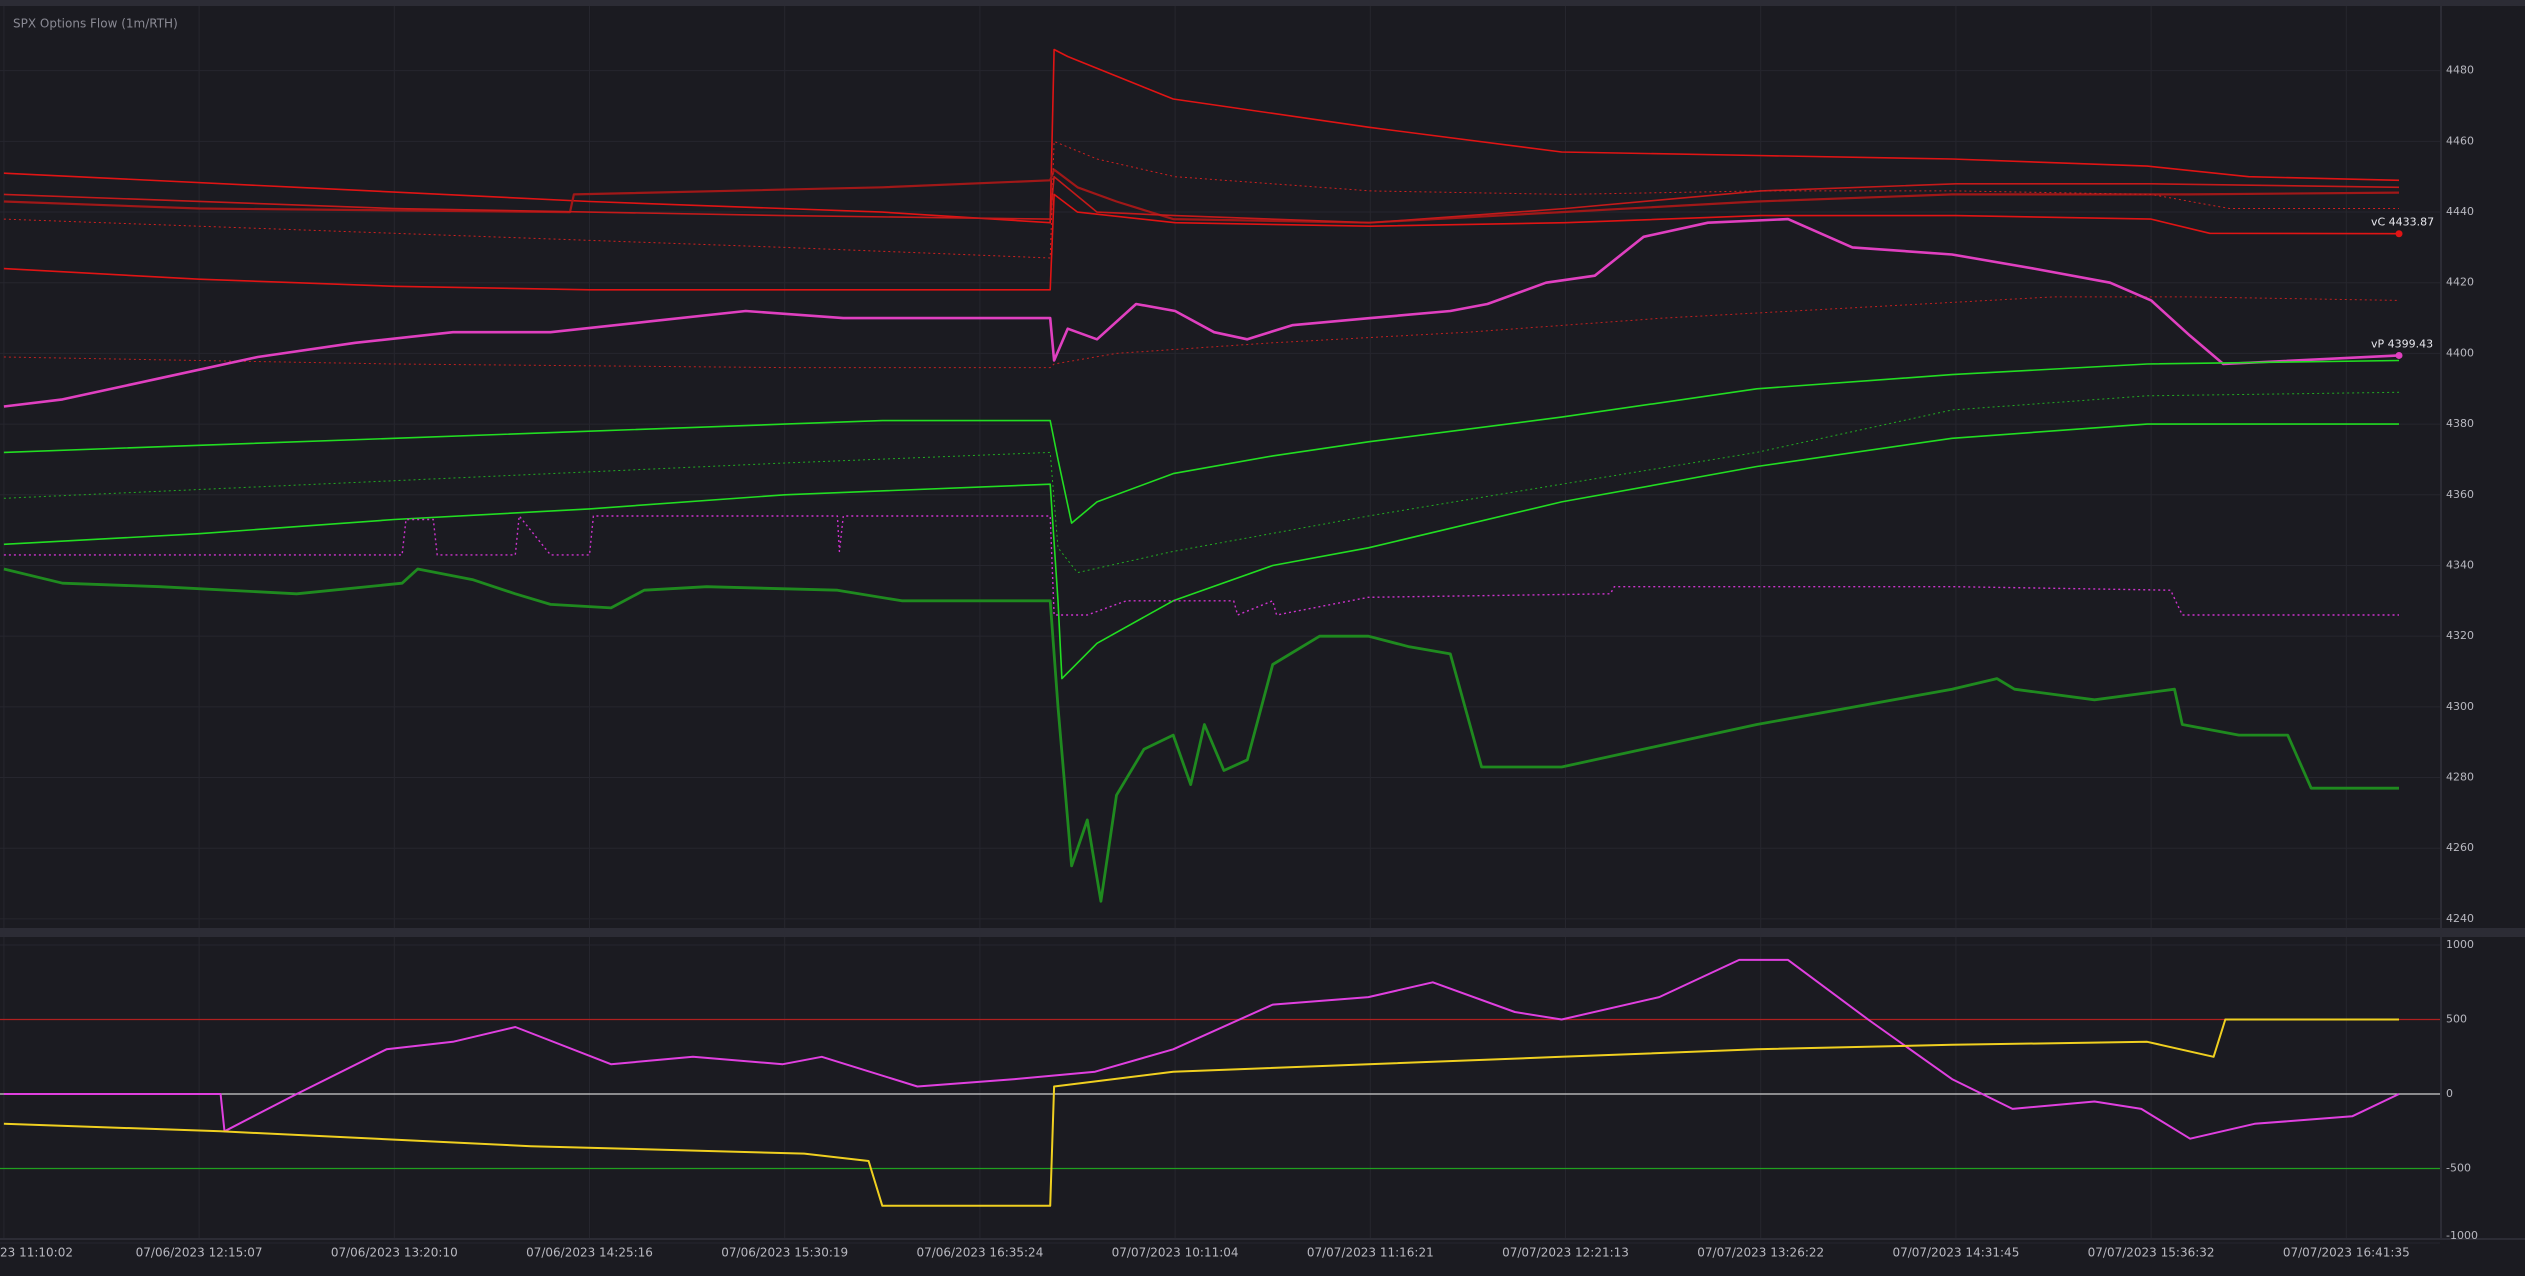 This screenshot has height=1276, width=2525. What do you see at coordinates (1175, 1253) in the screenshot?
I see `x-tick-label: 07/07/2023 10:11:04` at bounding box center [1175, 1253].